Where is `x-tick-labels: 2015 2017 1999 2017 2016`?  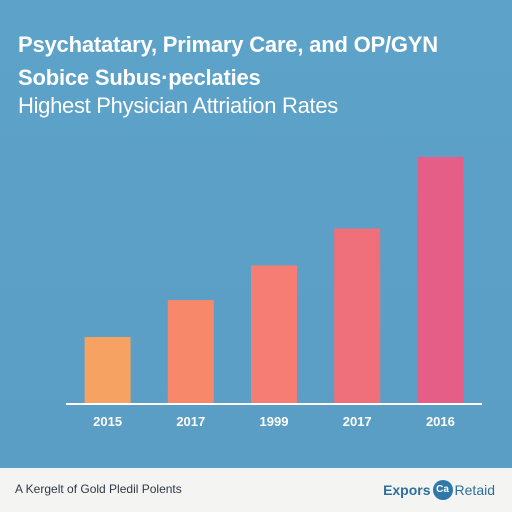 x-tick-labels: 2015 2017 1999 2017 2016 is located at coordinates (274, 421).